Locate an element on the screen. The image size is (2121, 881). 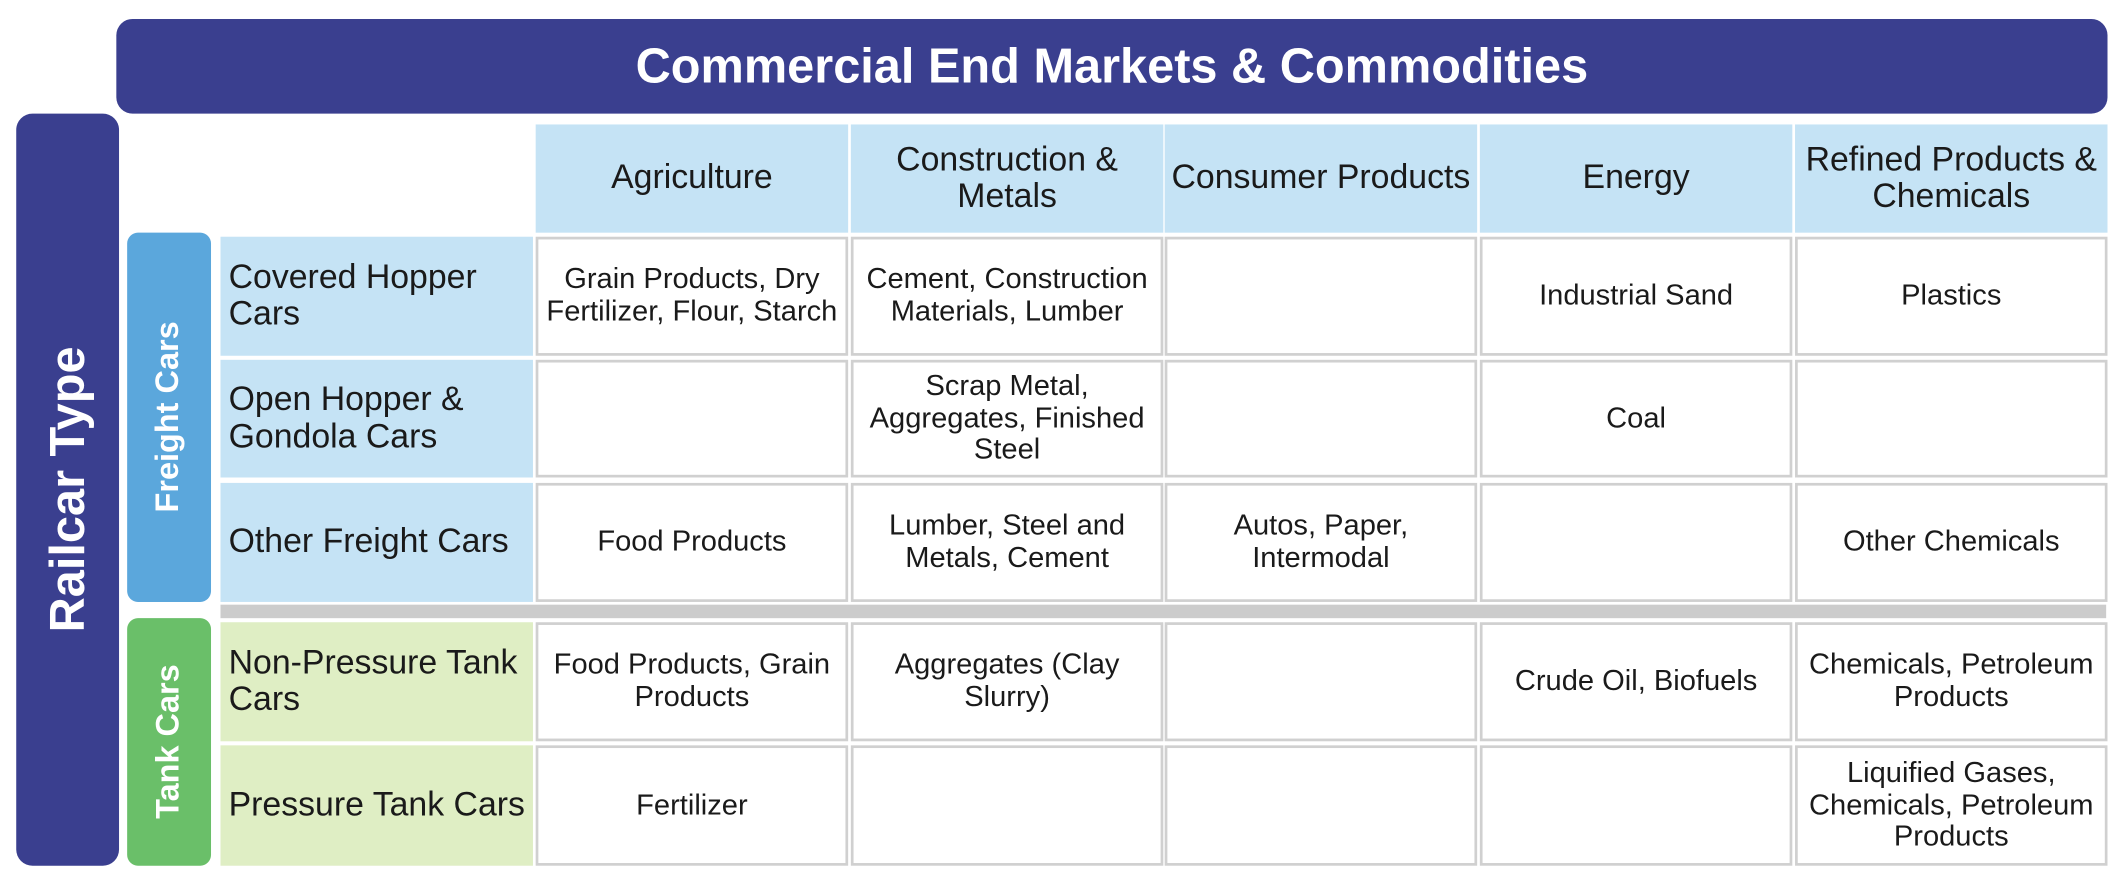
row-label: Other Freight Cars is located at coordinates (376, 542).